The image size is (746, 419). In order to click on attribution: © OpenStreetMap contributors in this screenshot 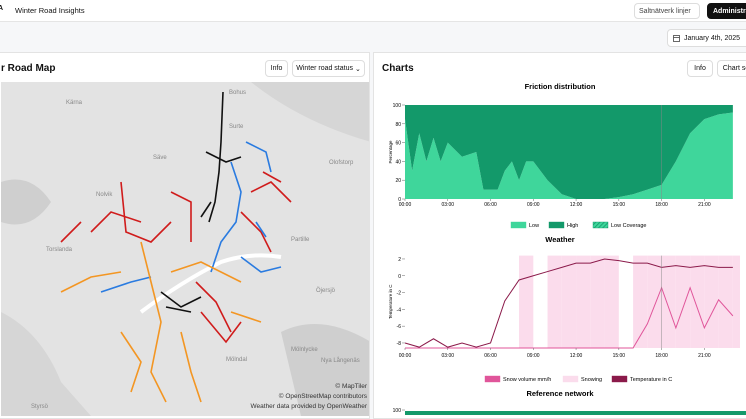, I will do `click(322, 396)`.